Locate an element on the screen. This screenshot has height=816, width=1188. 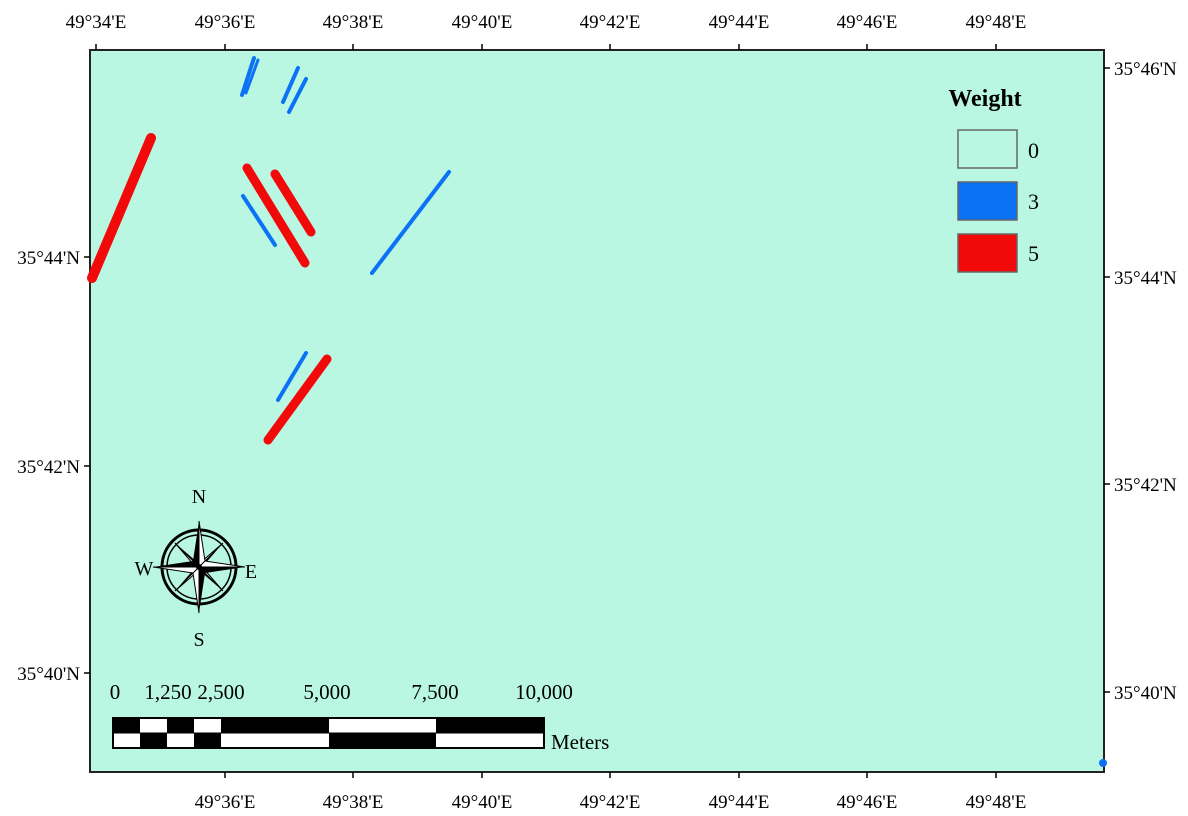
red-fault-center-a is located at coordinates (276, 215).